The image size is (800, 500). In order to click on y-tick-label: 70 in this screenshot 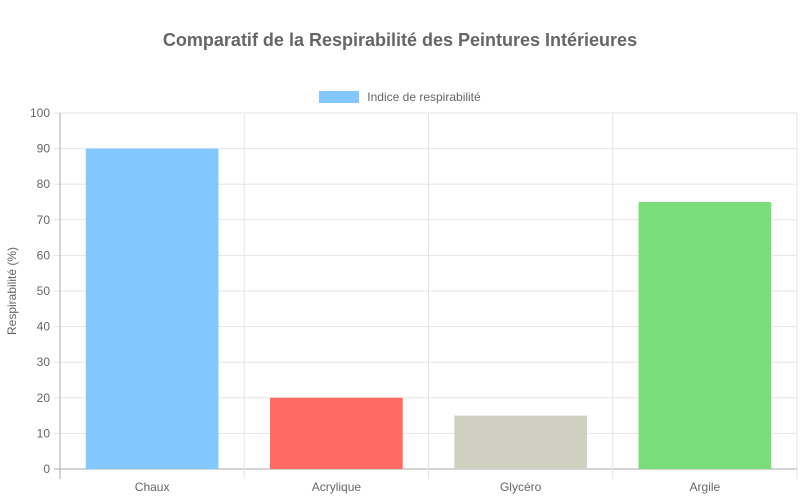, I will do `click(44, 220)`.